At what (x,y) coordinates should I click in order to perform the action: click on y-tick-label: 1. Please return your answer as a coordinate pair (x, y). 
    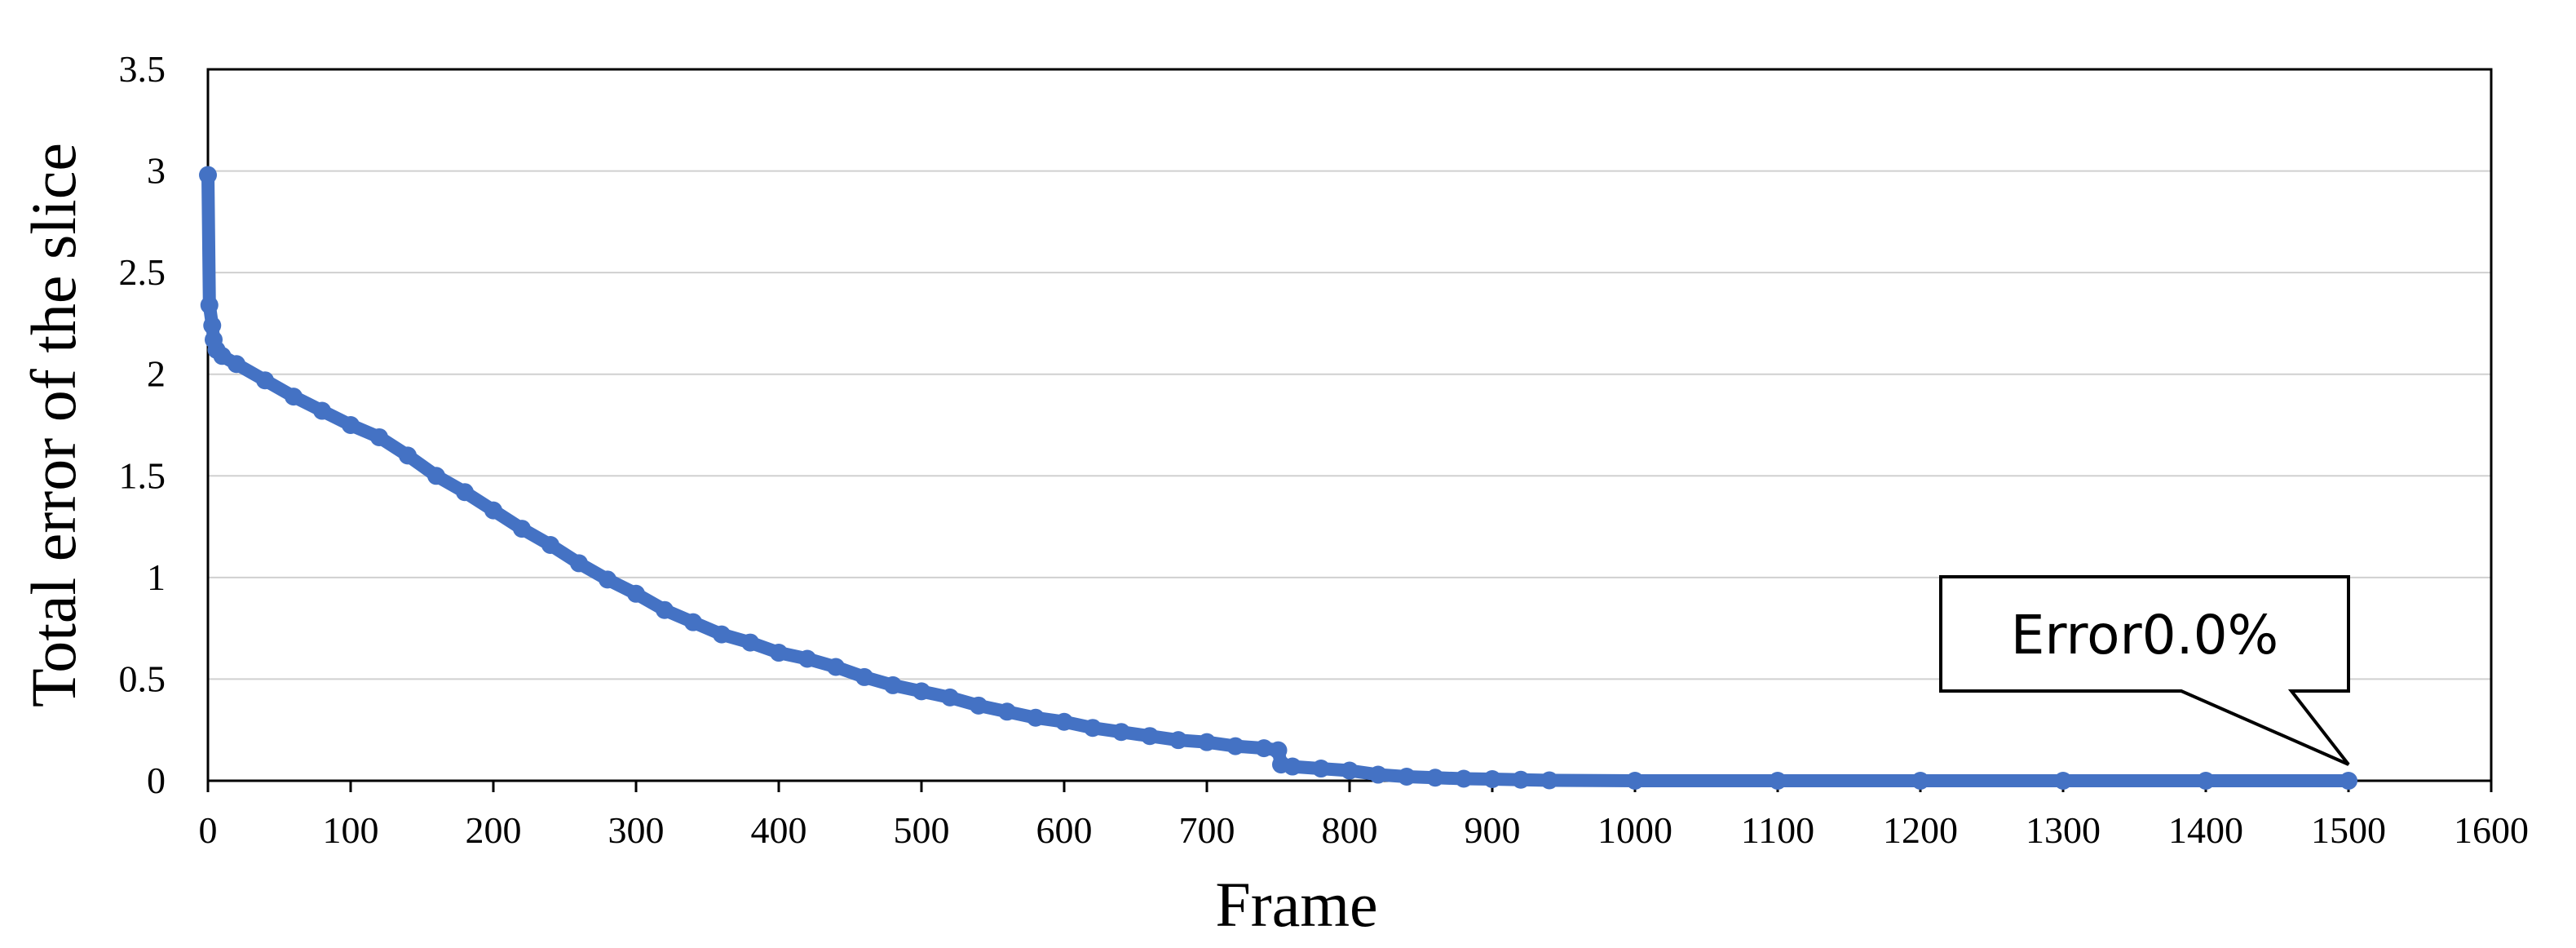
    Looking at the image, I should click on (156, 577).